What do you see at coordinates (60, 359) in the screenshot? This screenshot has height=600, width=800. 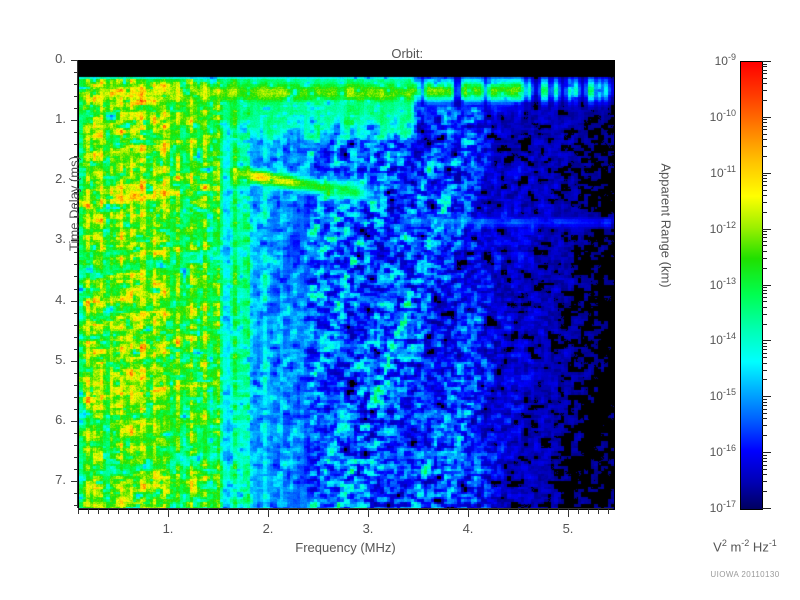 I see `y-tick-label: 5.` at bounding box center [60, 359].